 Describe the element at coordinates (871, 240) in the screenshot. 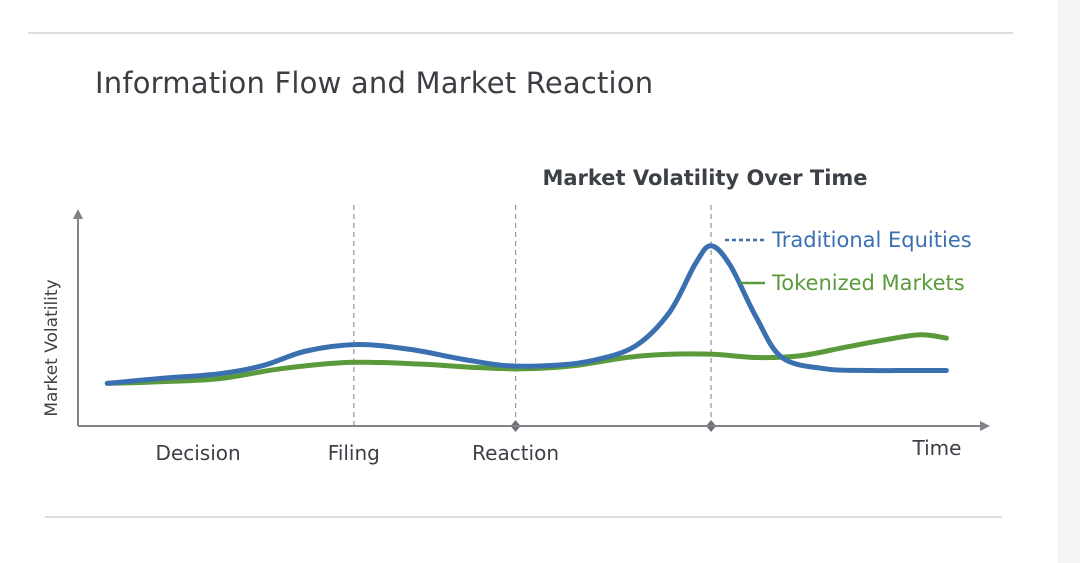

I see `legend-label: Traditional Equities` at that location.